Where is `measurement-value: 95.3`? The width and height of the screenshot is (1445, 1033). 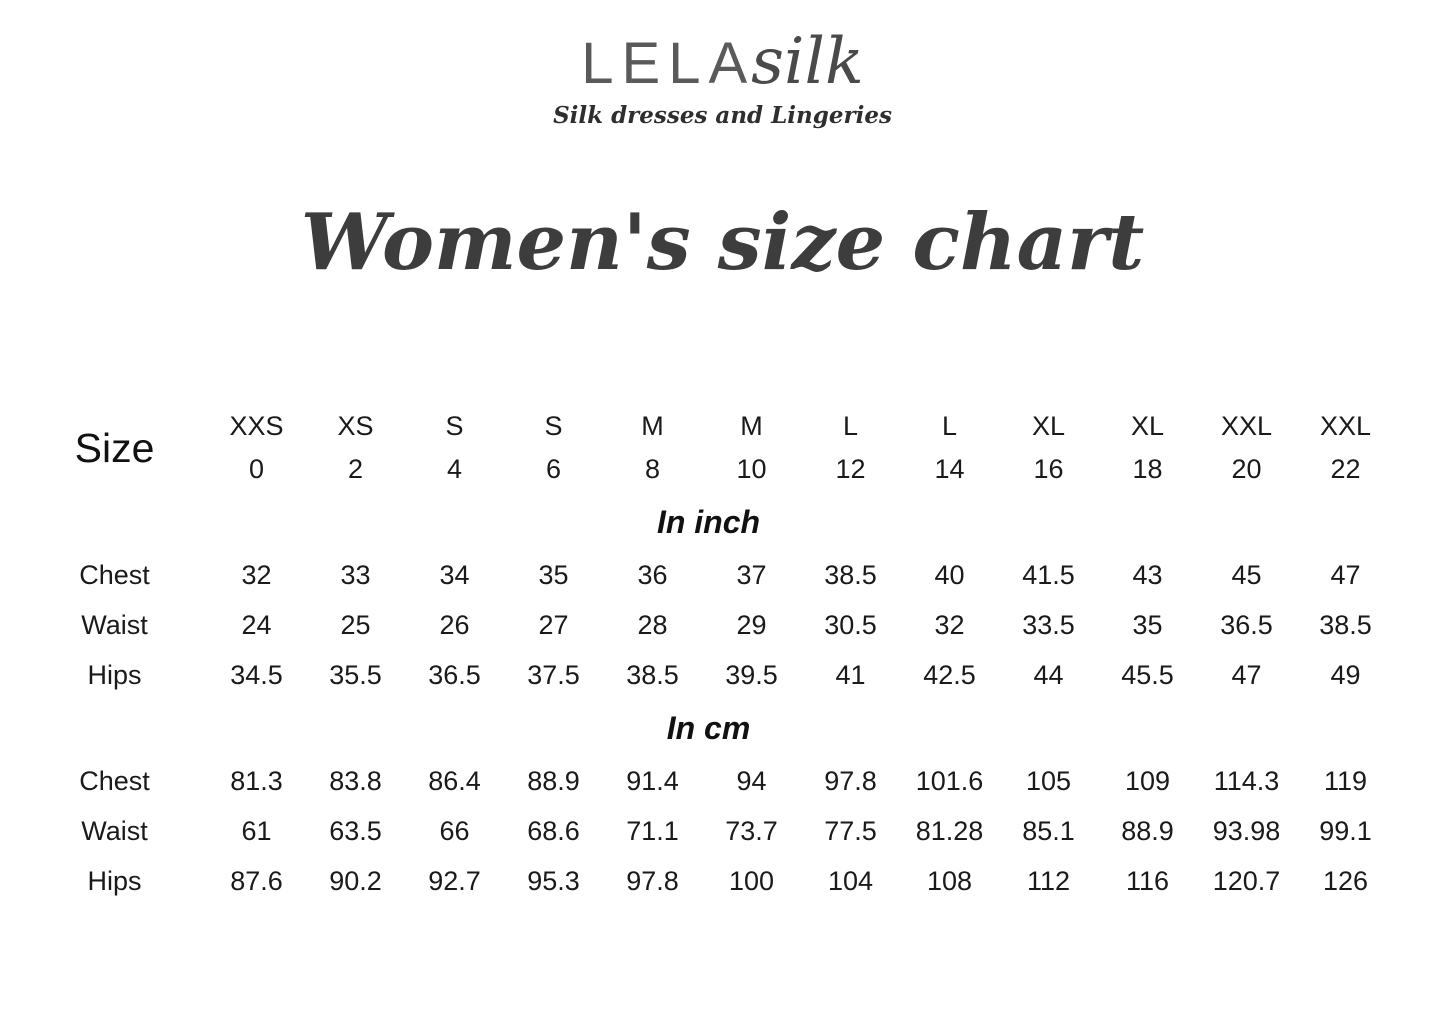 measurement-value: 95.3 is located at coordinates (553, 880).